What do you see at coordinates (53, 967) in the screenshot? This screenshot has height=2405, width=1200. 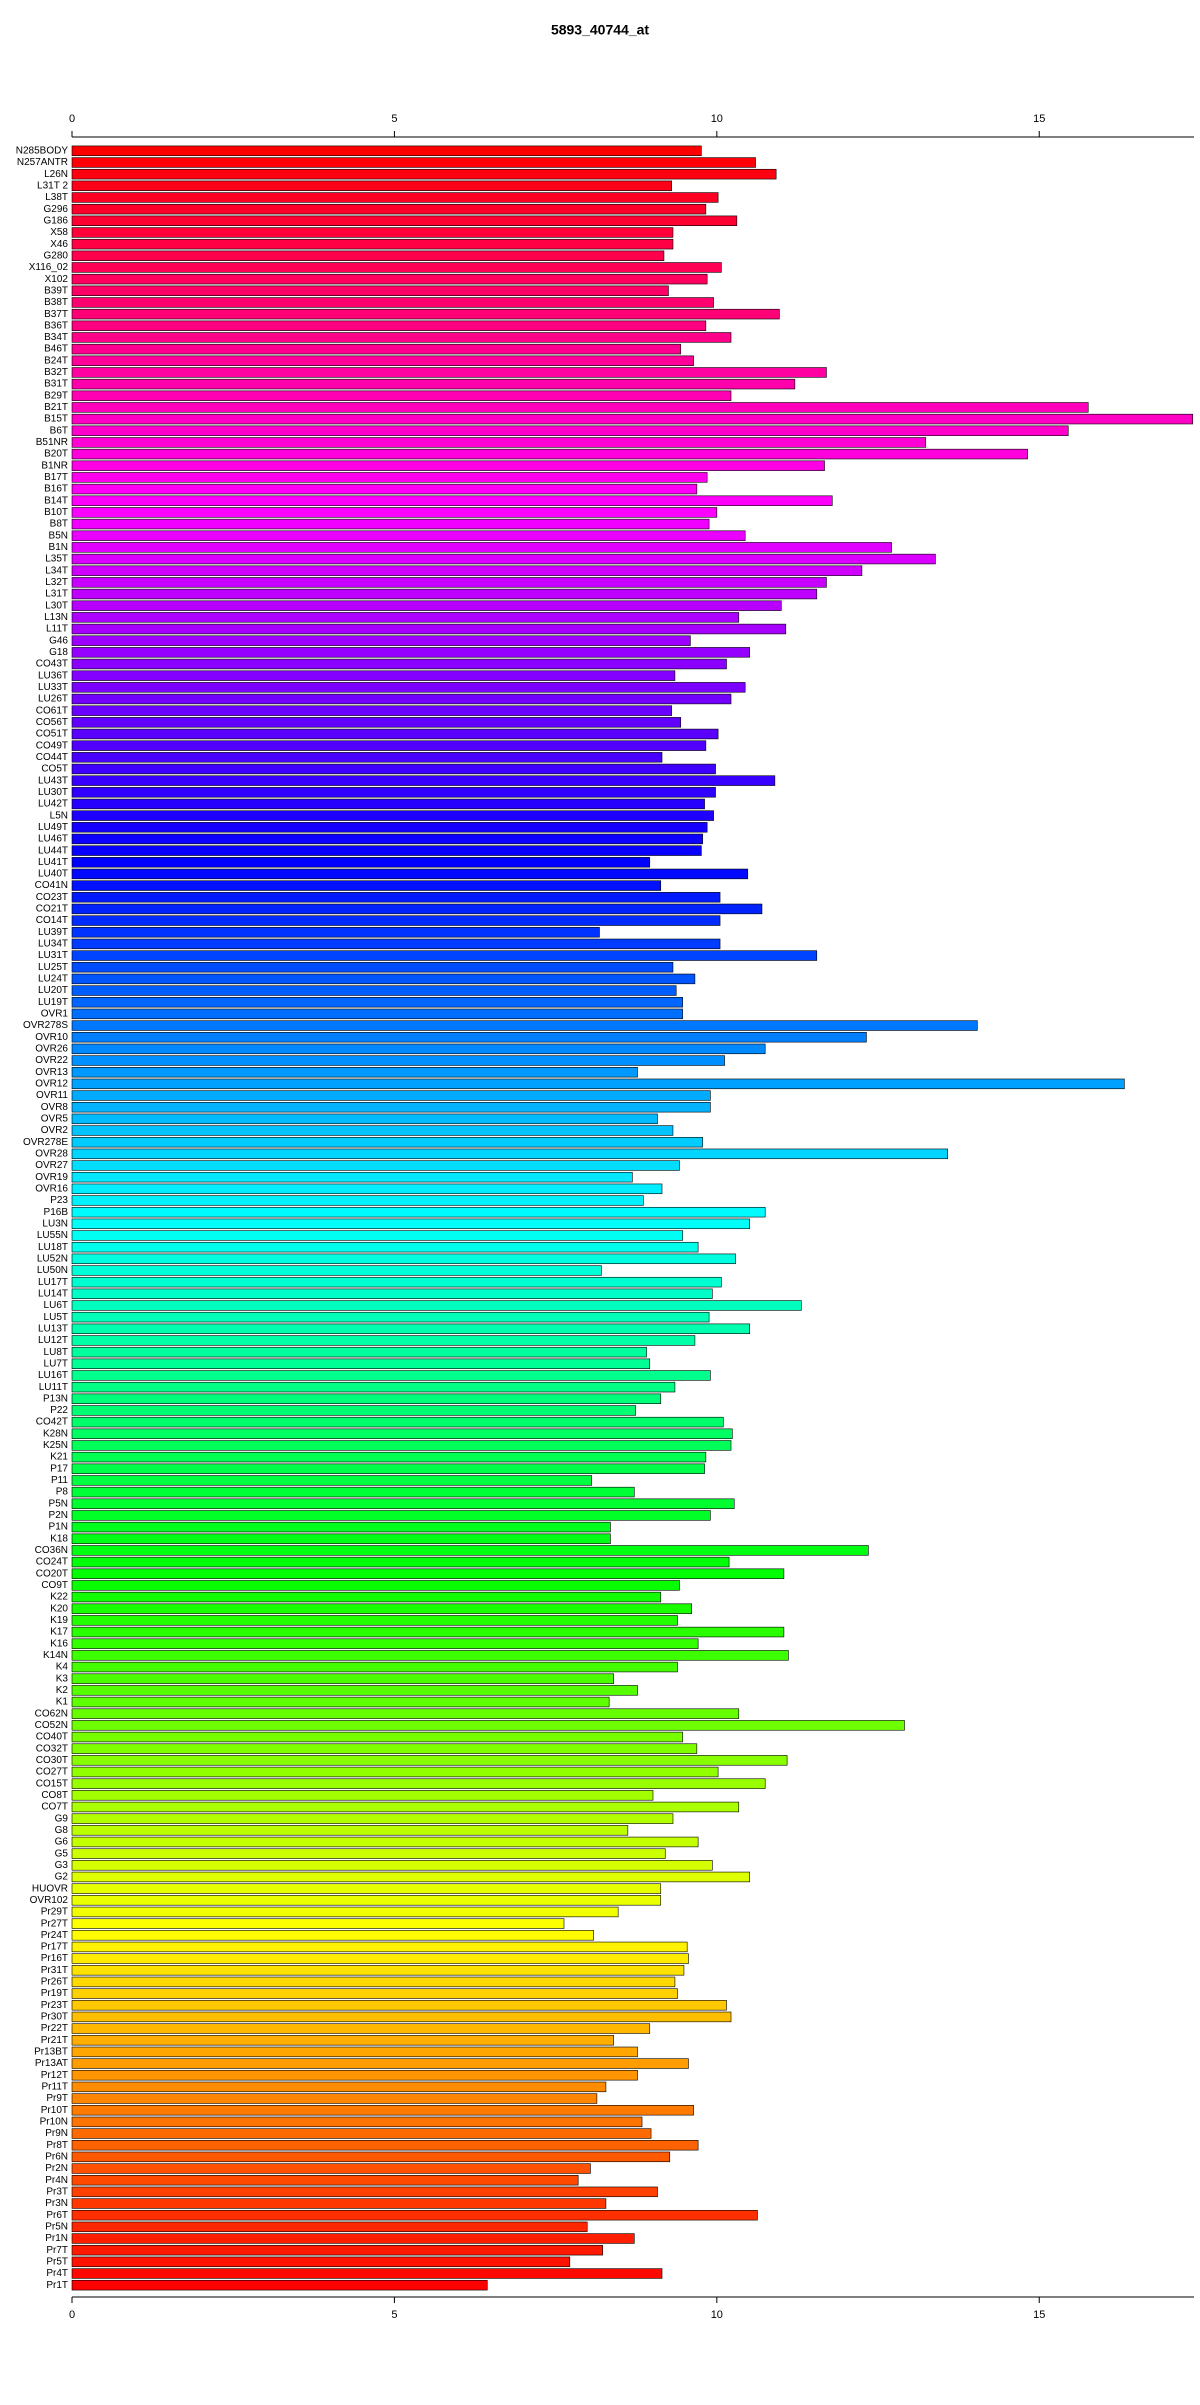 I see `y-tick-label: LU25T` at bounding box center [53, 967].